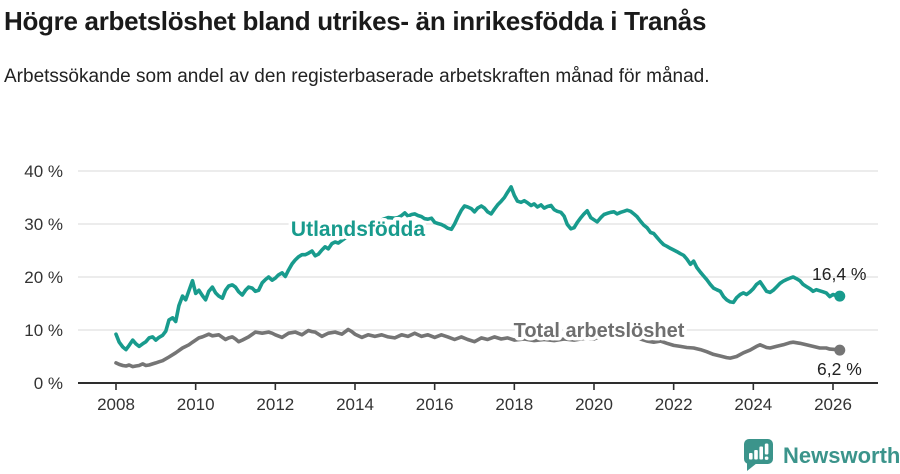  What do you see at coordinates (355, 404) in the screenshot?
I see `x-tick-label: 2014` at bounding box center [355, 404].